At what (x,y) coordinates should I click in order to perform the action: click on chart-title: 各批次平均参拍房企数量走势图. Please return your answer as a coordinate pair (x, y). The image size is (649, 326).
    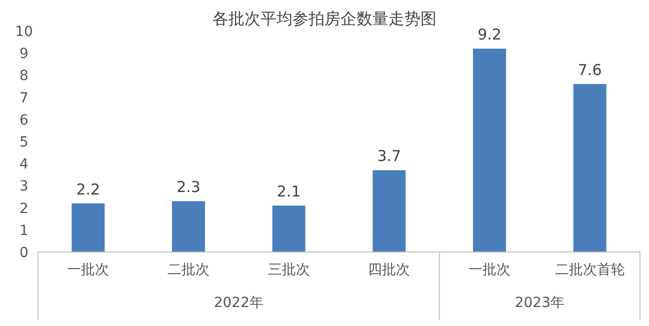
    Looking at the image, I should click on (324, 18).